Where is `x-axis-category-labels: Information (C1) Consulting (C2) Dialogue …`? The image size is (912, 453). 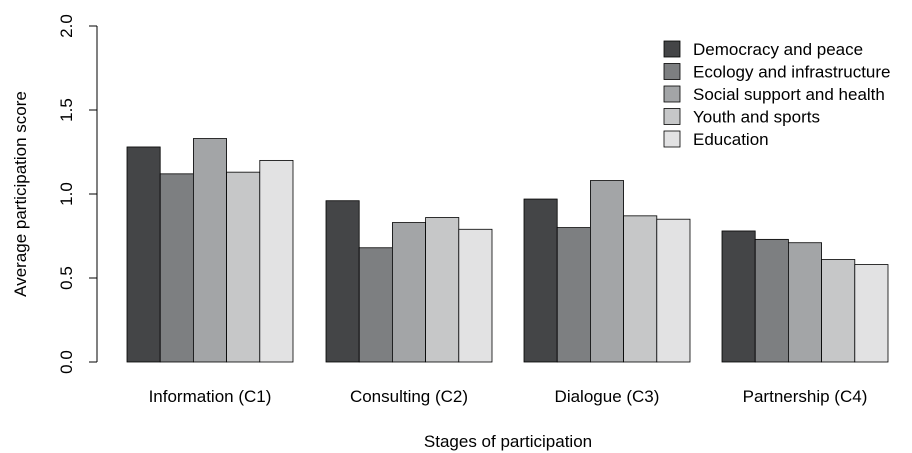 x-axis-category-labels: Information (C1) Consulting (C2) Dialogue … is located at coordinates (508, 396).